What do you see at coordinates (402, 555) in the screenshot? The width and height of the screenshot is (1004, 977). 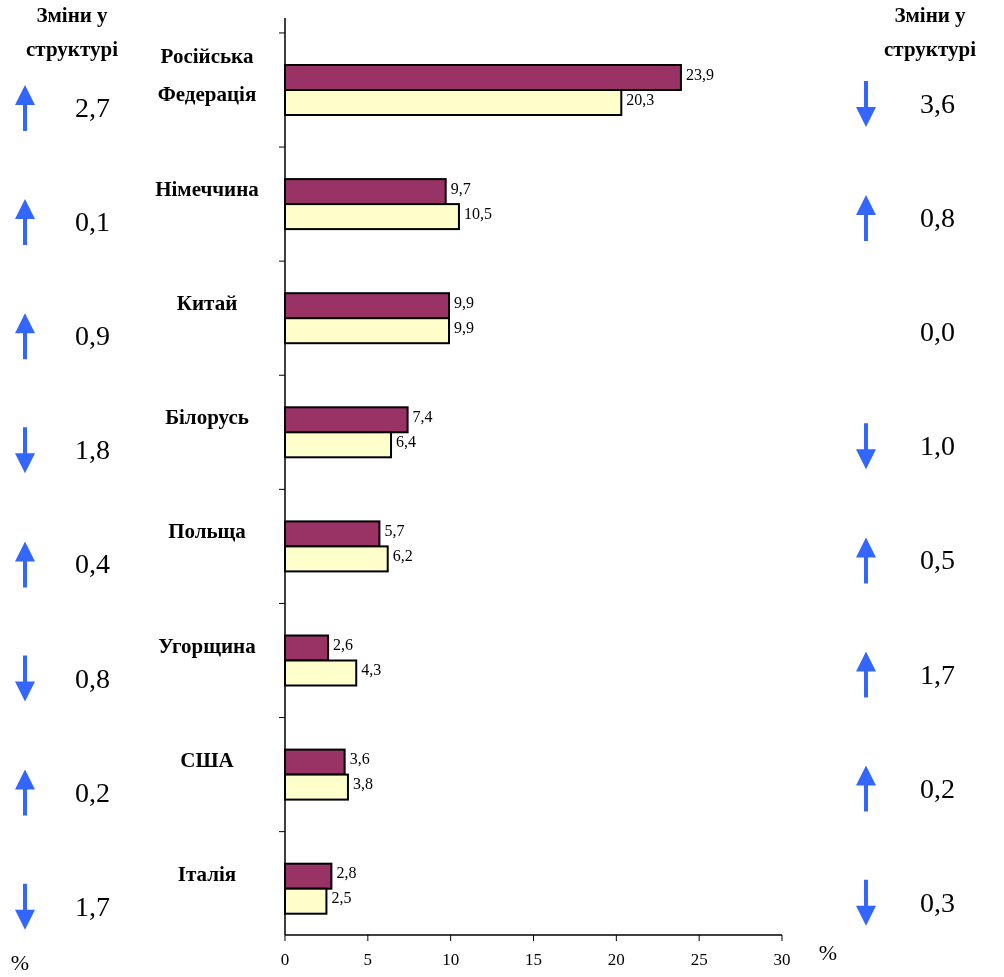 I see `data-label: 6,2` at bounding box center [402, 555].